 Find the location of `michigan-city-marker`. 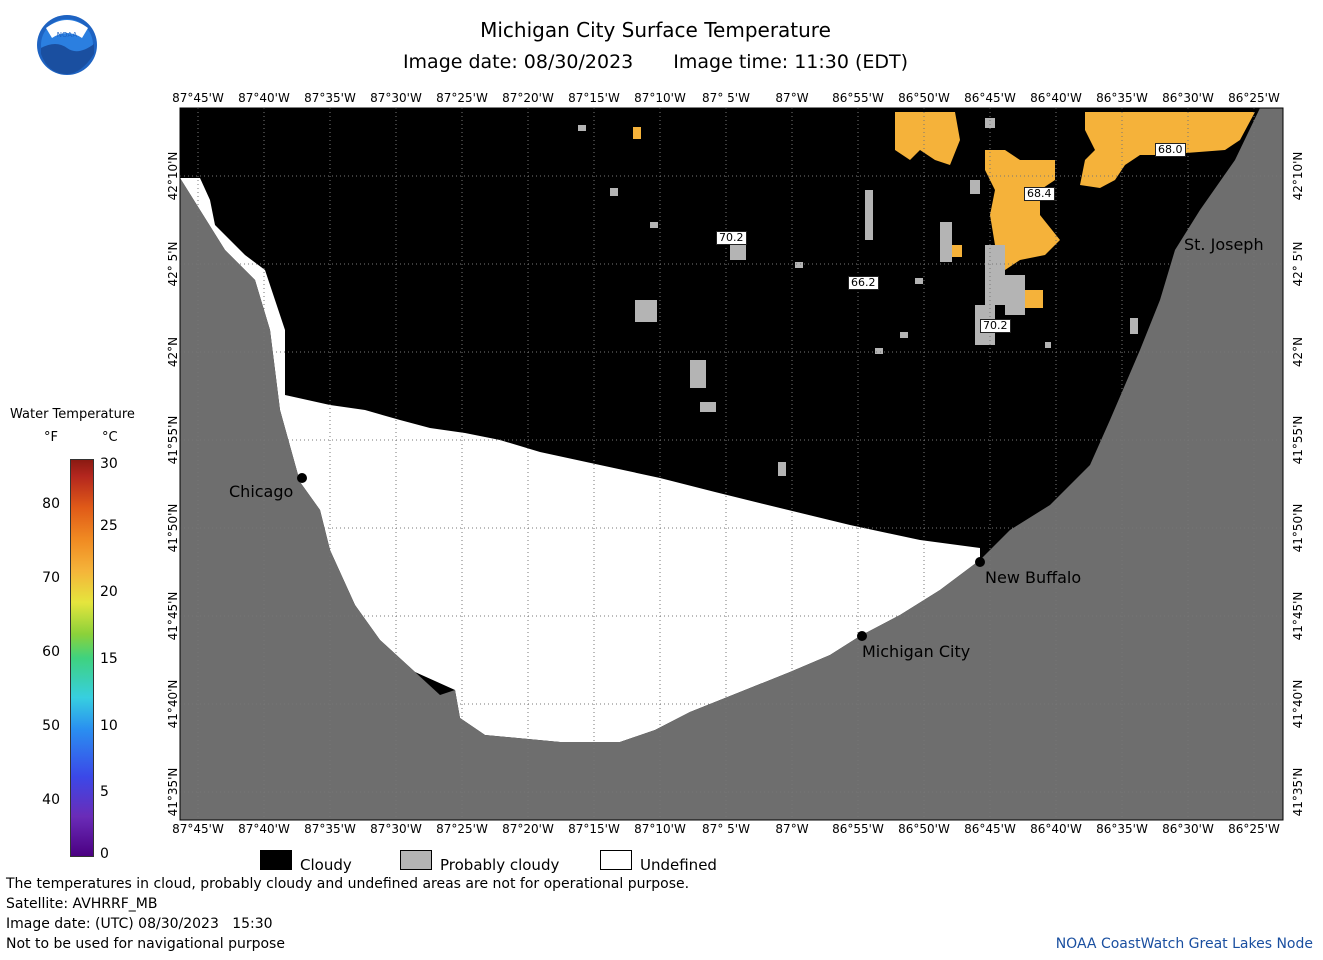

michigan-city-marker is located at coordinates (862, 636).